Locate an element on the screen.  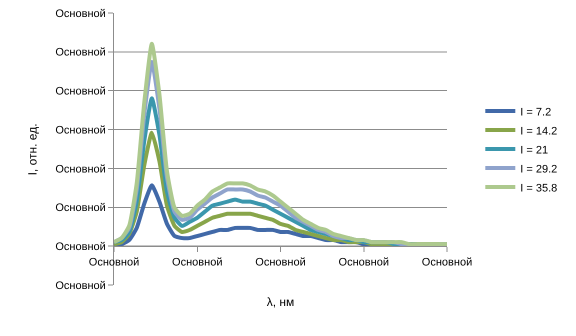
legend-label: I = 29.2 is located at coordinates (539, 169).